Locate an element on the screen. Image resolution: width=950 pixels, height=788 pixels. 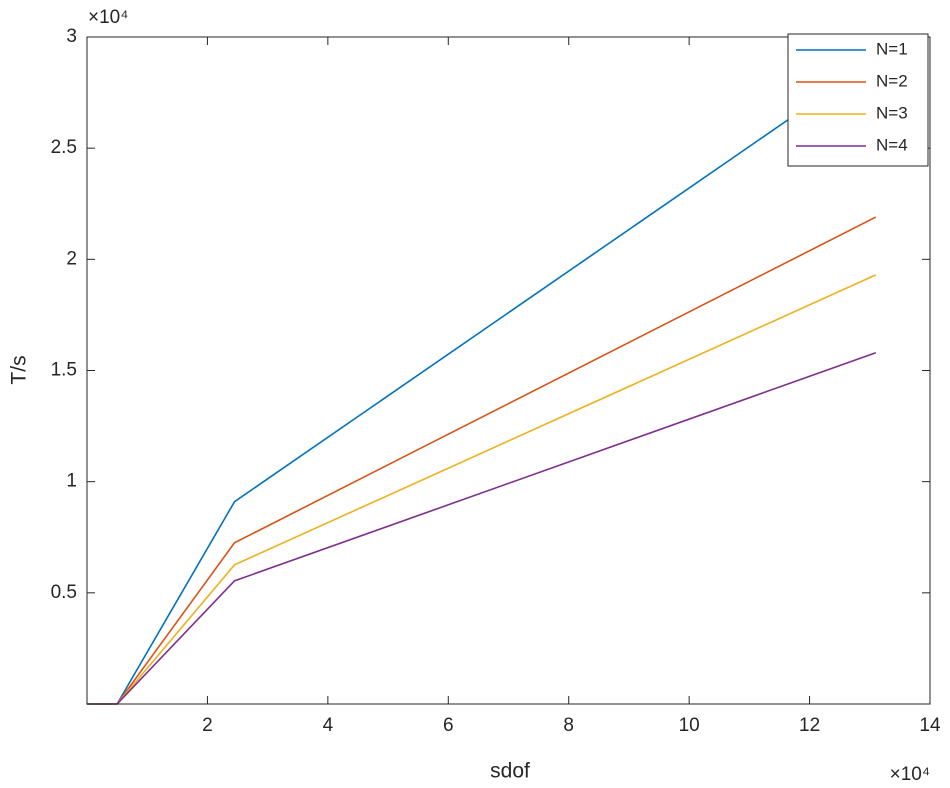
y-tick-label: 3 is located at coordinates (71, 36).